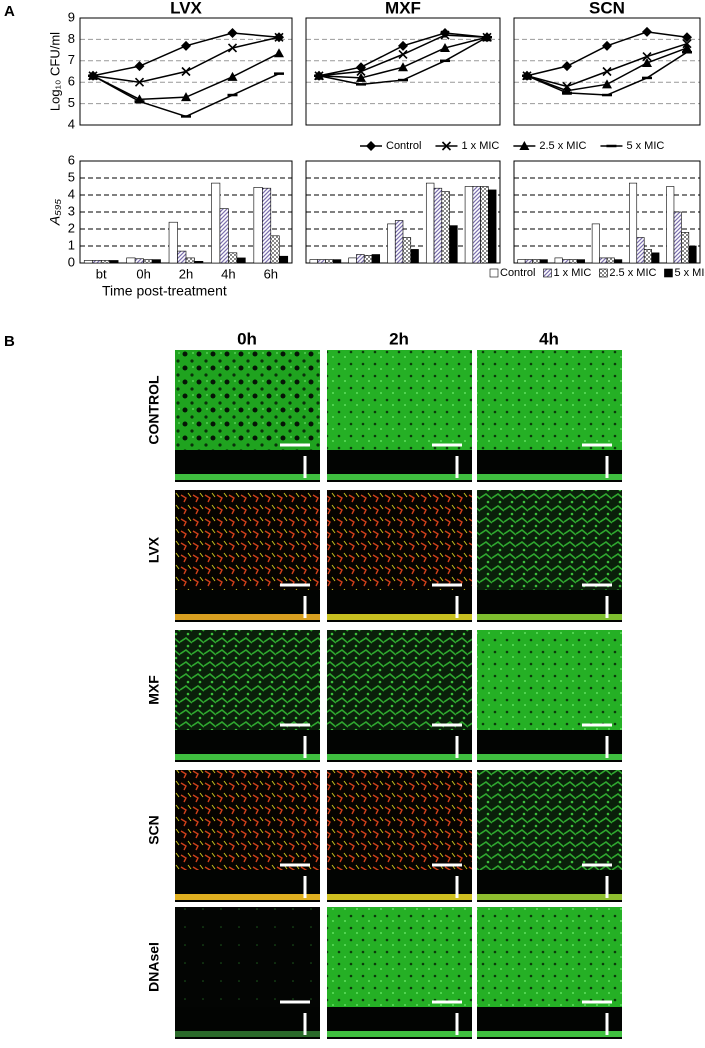 The height and width of the screenshot is (1048, 705). I want to click on x-axis-label: Time post-treatment, so click(164, 291).